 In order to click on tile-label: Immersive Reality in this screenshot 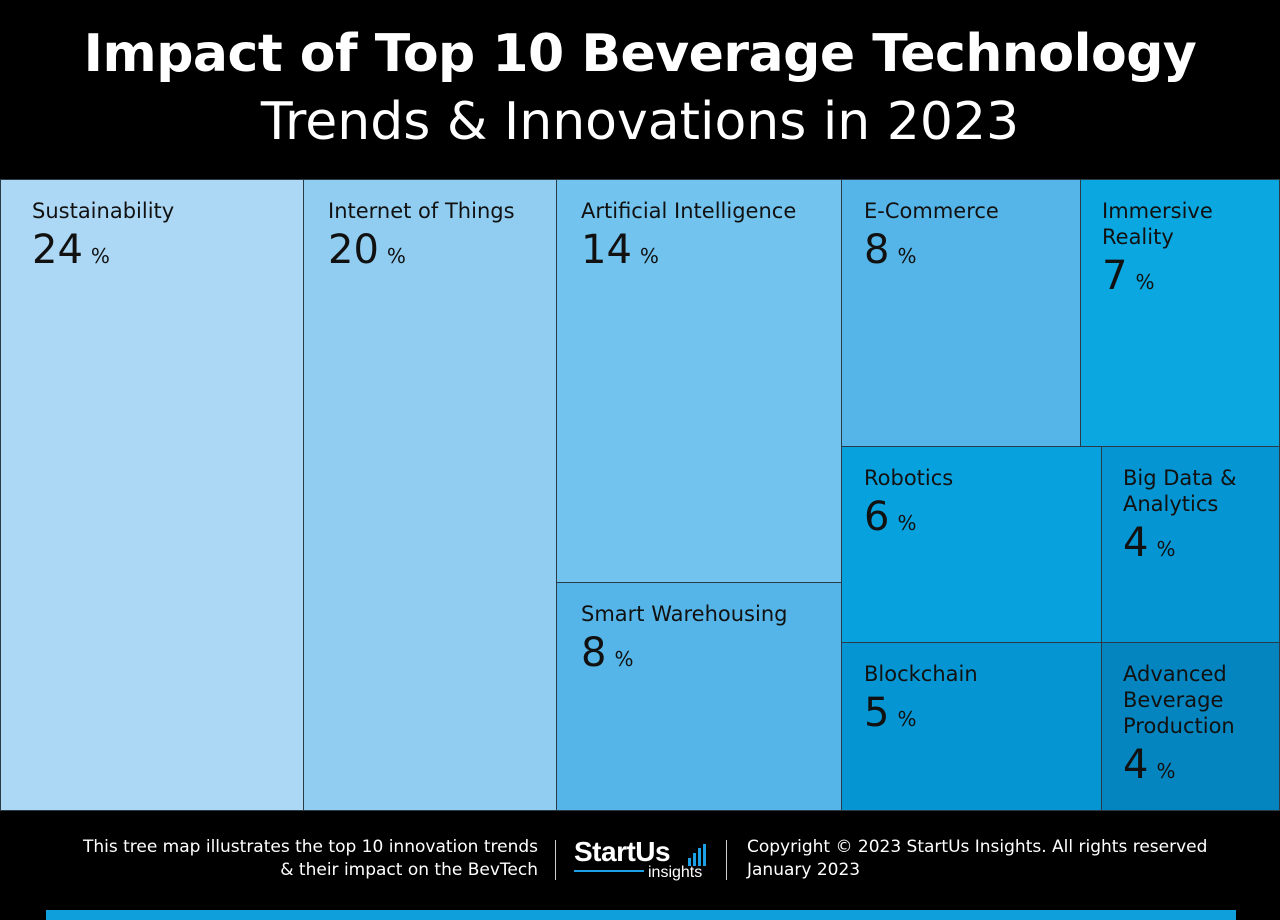, I will do `click(1157, 224)`.